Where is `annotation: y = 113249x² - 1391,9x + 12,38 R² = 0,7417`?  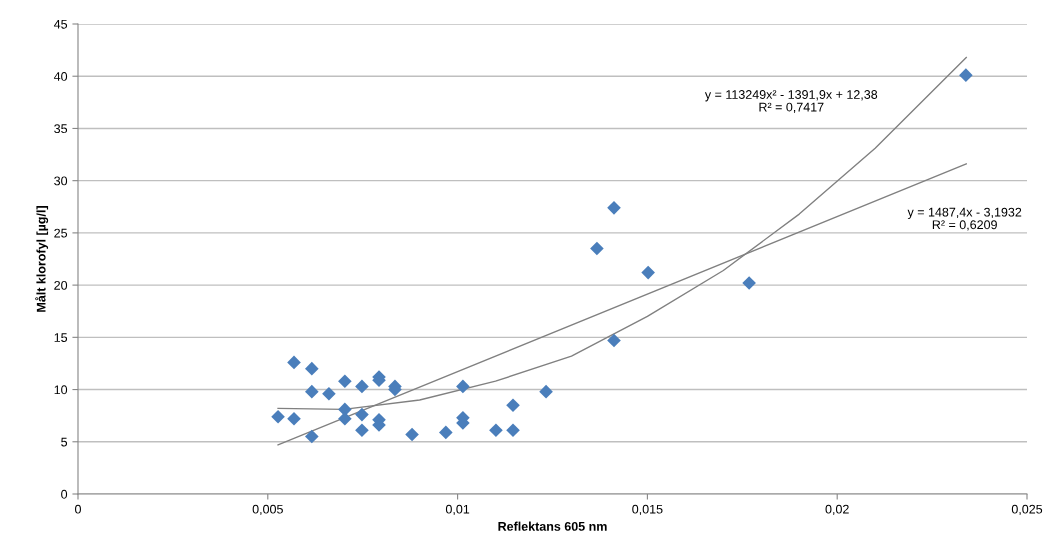 annotation: y = 113249x² - 1391,9x + 12,38 R² = 0,7417 is located at coordinates (791, 101).